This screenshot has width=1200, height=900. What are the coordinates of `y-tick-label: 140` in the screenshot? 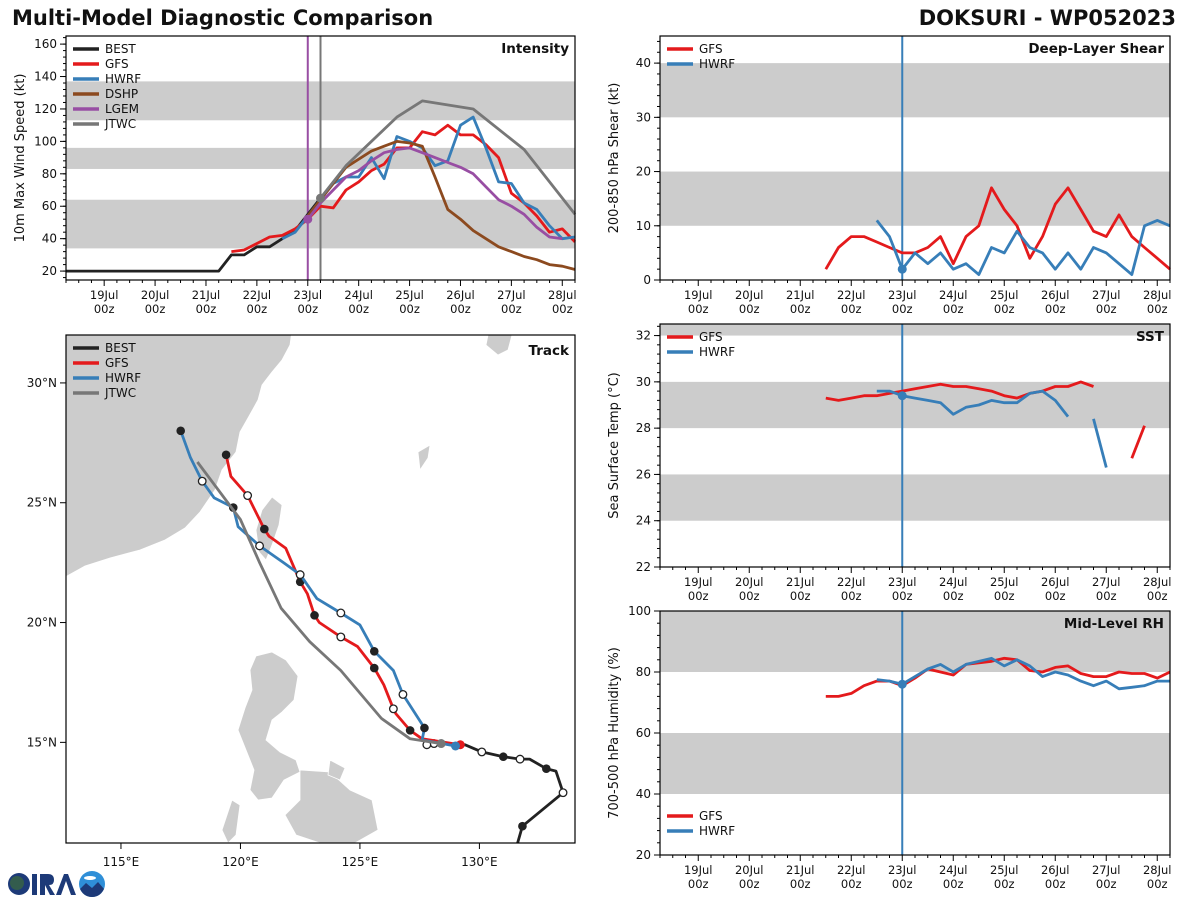 It's located at (45, 77).